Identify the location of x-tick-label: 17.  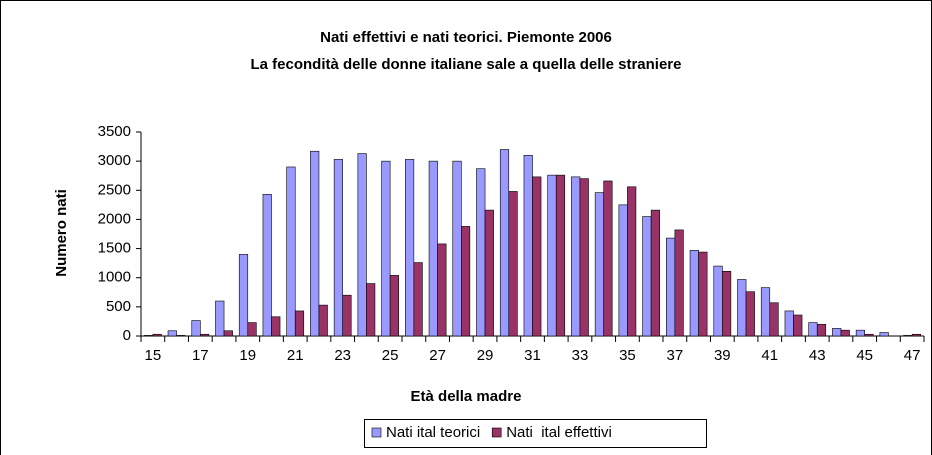
(200, 355).